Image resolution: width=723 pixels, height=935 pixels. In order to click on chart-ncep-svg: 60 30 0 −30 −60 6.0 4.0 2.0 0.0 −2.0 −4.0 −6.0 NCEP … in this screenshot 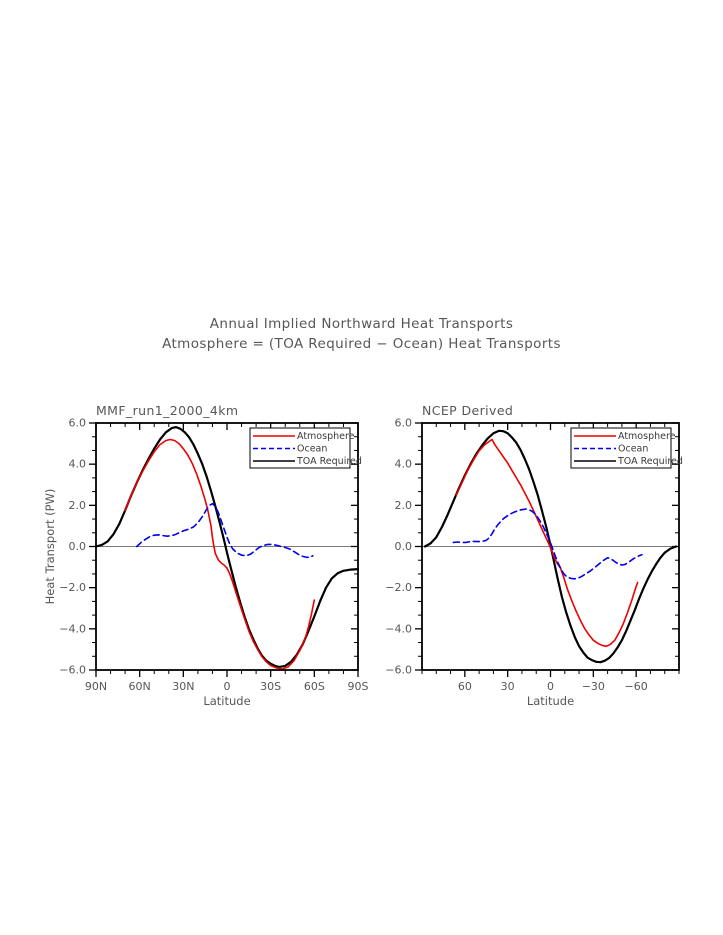, I will do `click(534, 555)`.